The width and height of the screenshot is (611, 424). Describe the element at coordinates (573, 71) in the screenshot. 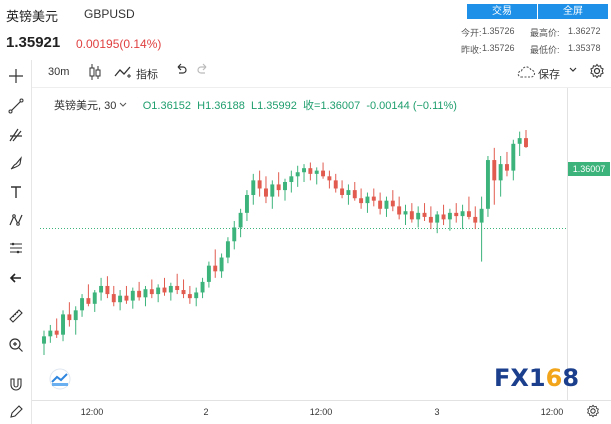

I see `chevron-down-icon` at that location.